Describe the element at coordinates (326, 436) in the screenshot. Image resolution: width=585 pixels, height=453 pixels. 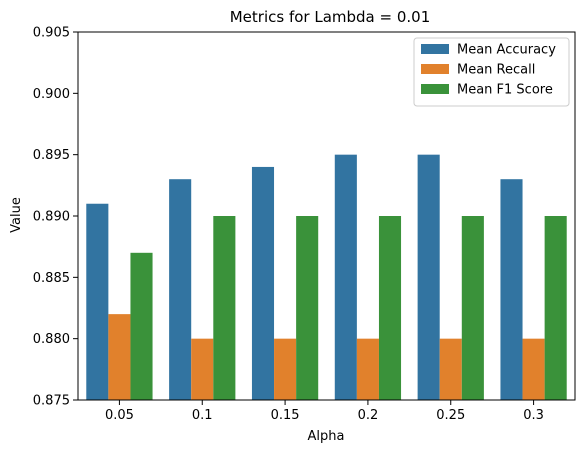
I see `x-axis-label: Alpha` at that location.